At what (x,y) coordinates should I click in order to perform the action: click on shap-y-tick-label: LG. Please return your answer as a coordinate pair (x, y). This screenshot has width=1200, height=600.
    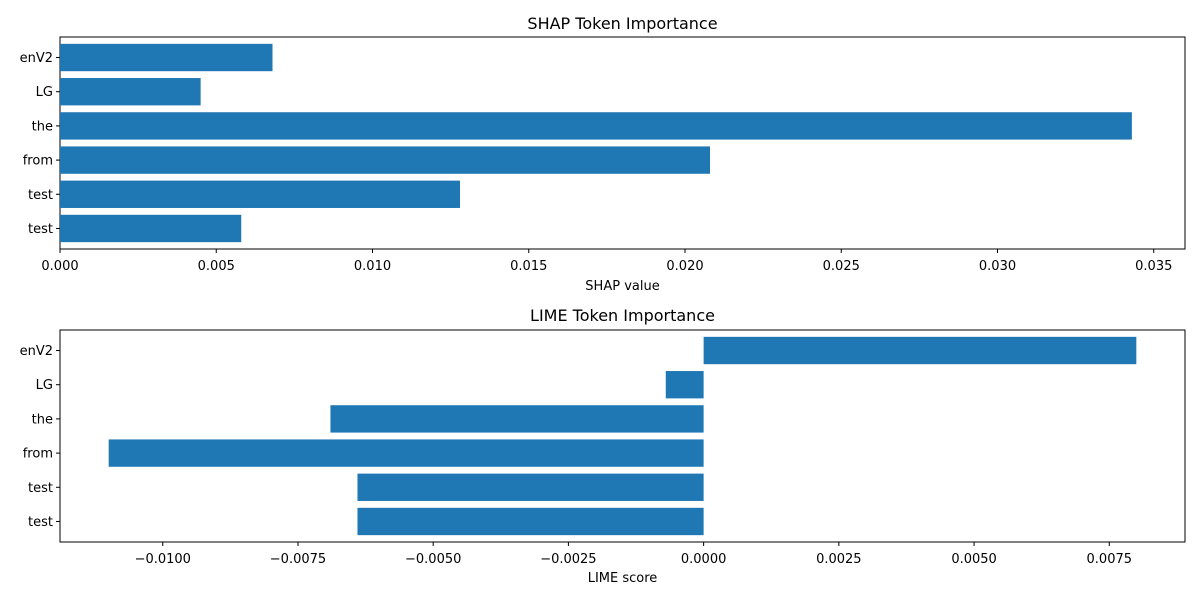
    Looking at the image, I should click on (44, 92).